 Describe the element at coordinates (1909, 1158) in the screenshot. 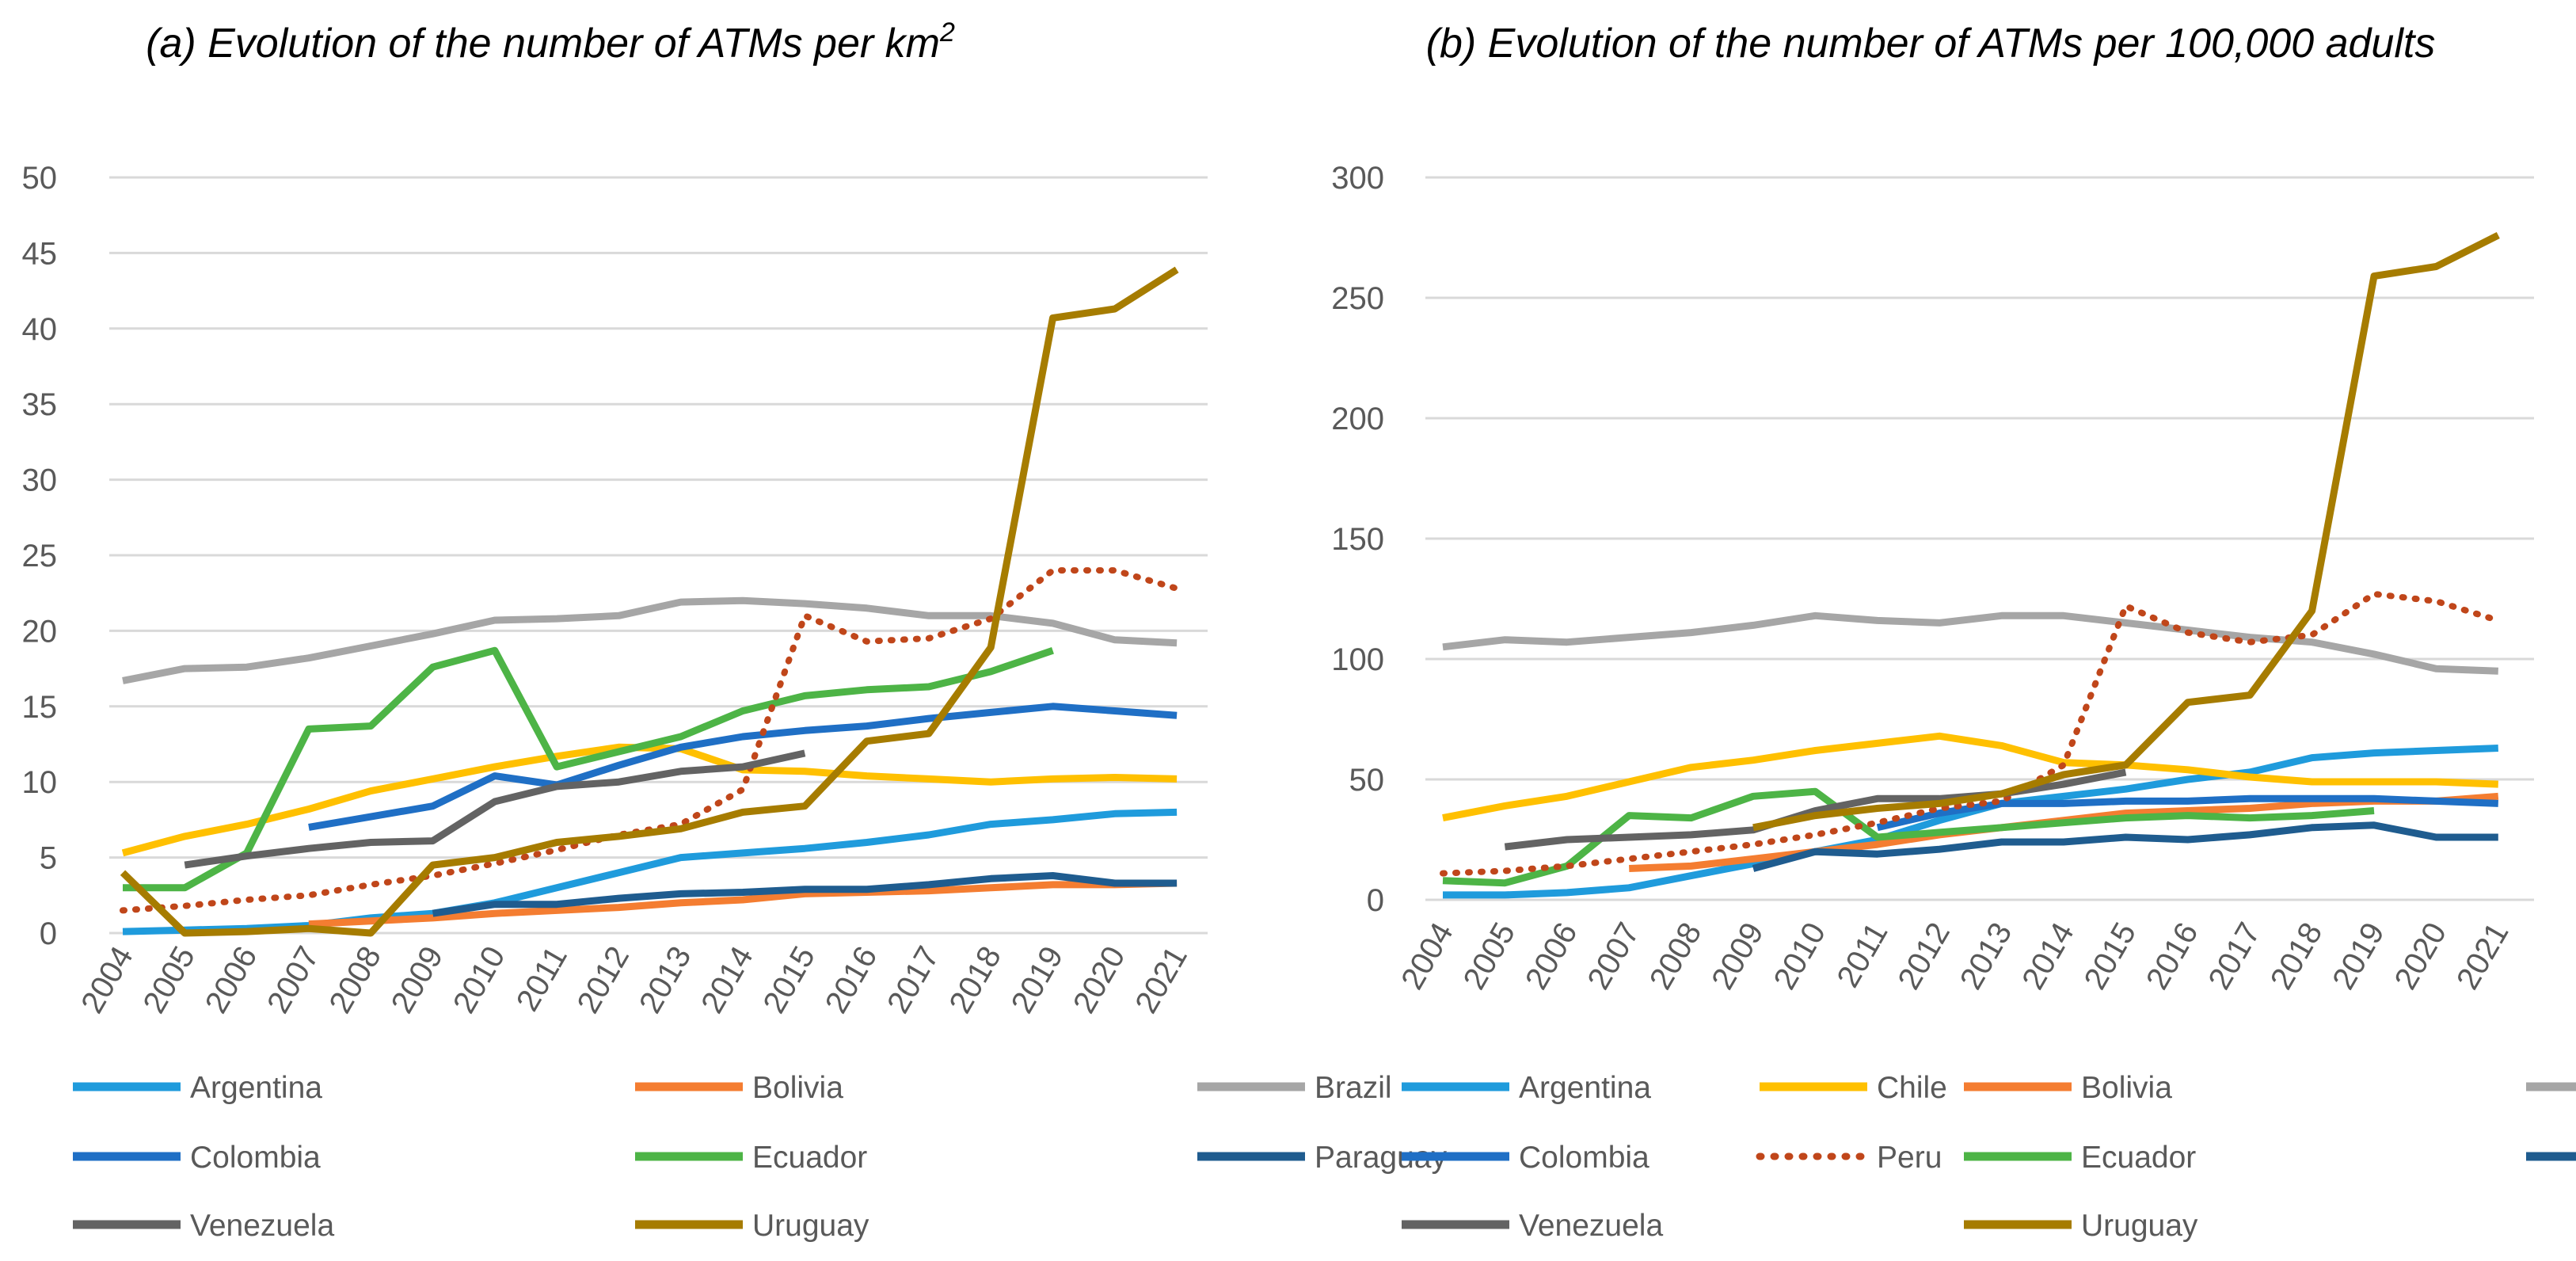

I see `legend-label: Peru` at that location.